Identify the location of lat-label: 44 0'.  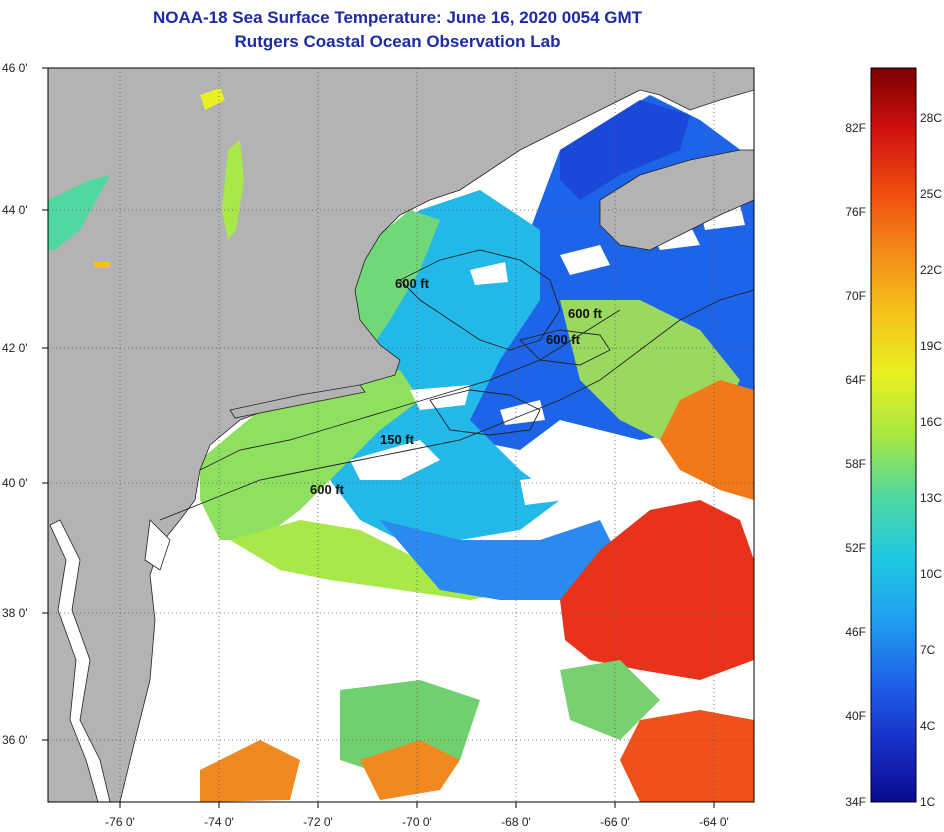
(15, 210).